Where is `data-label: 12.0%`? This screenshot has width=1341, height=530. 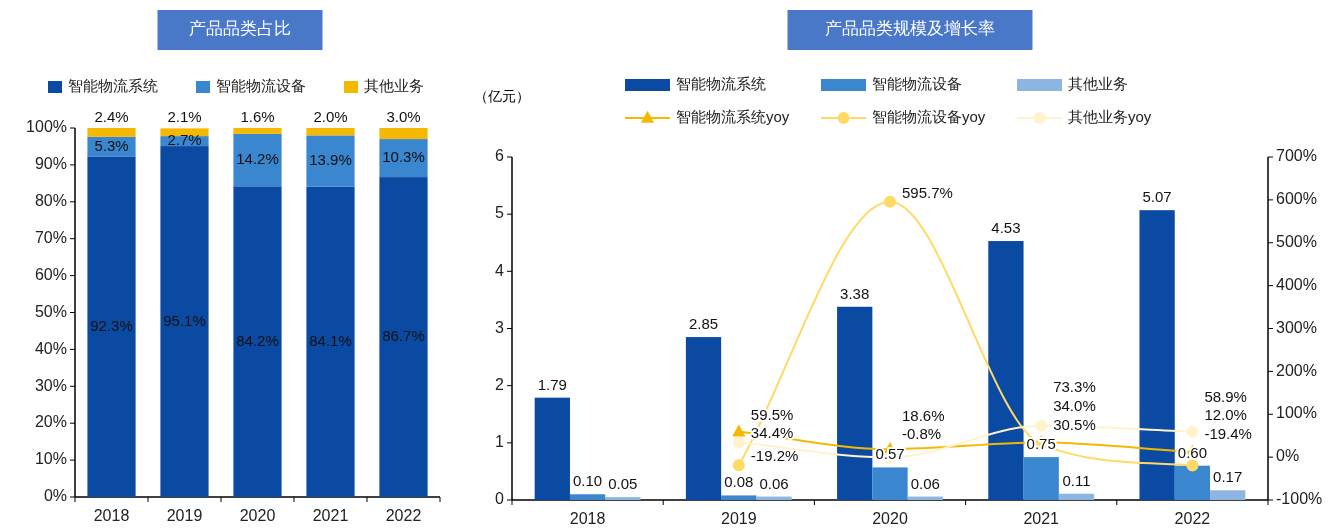 data-label: 12.0% is located at coordinates (1225, 414).